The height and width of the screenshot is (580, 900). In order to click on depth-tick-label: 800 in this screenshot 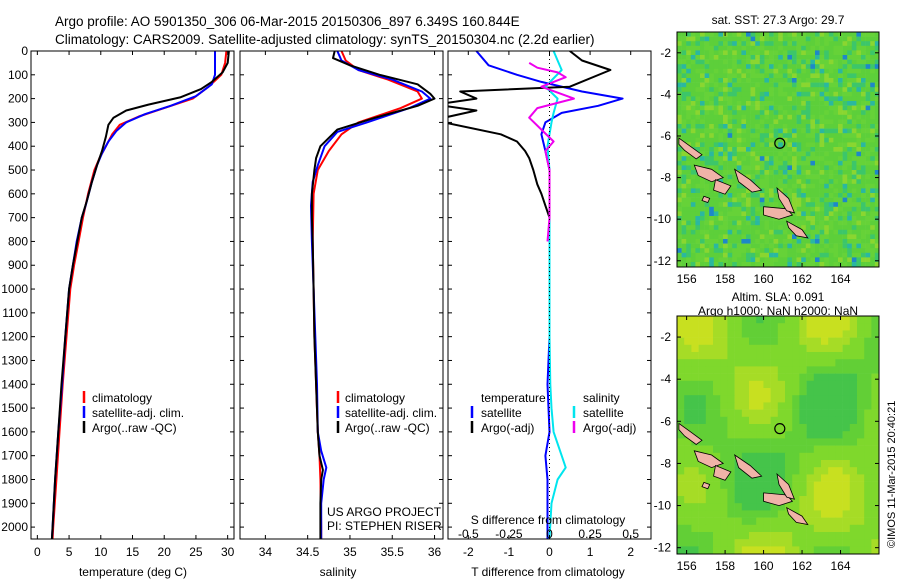, I will do `click(18, 241)`.